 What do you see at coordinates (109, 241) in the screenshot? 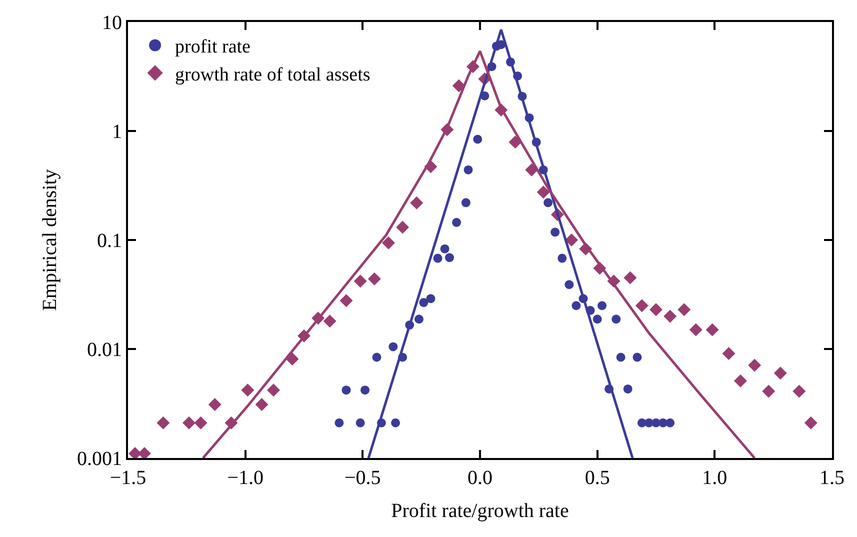
I see `y-tick-label: 0.1` at bounding box center [109, 241].